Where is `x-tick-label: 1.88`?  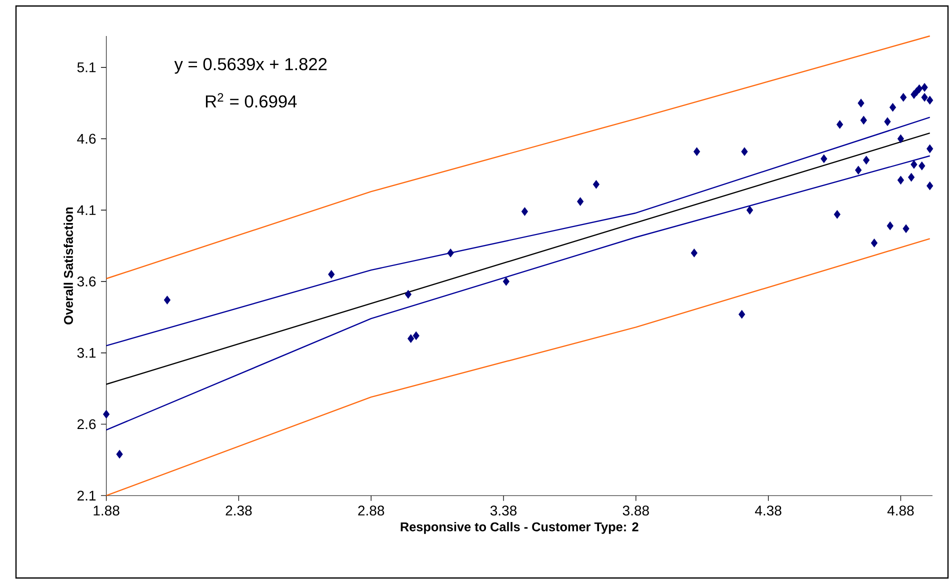 x-tick-label: 1.88 is located at coordinates (107, 511).